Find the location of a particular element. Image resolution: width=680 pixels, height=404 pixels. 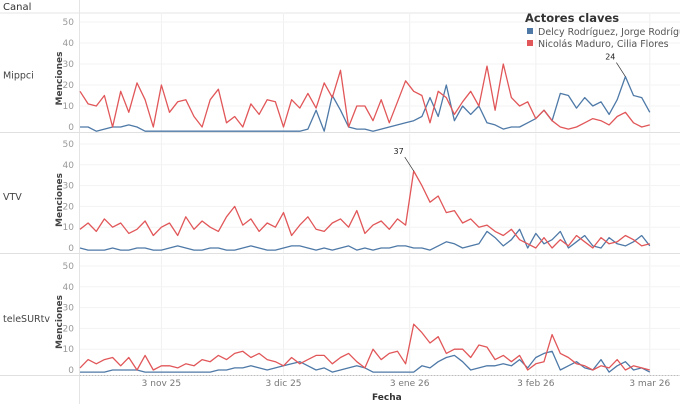

legend-item-delcy: Delcy Rodríguez, Jorge Rodríguez is located at coordinates (609, 32).